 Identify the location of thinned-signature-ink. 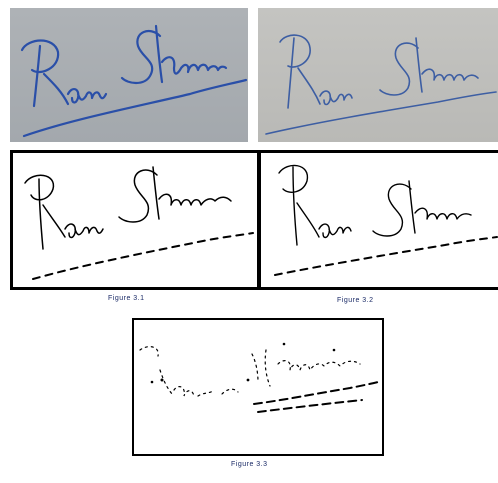
(259, 377).